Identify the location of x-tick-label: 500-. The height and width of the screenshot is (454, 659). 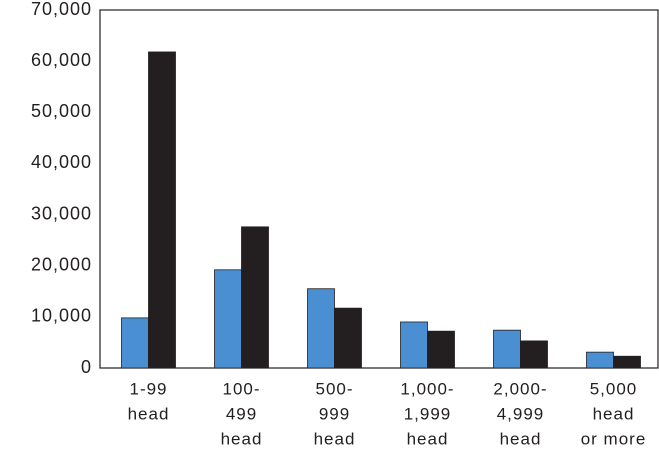
(334, 388).